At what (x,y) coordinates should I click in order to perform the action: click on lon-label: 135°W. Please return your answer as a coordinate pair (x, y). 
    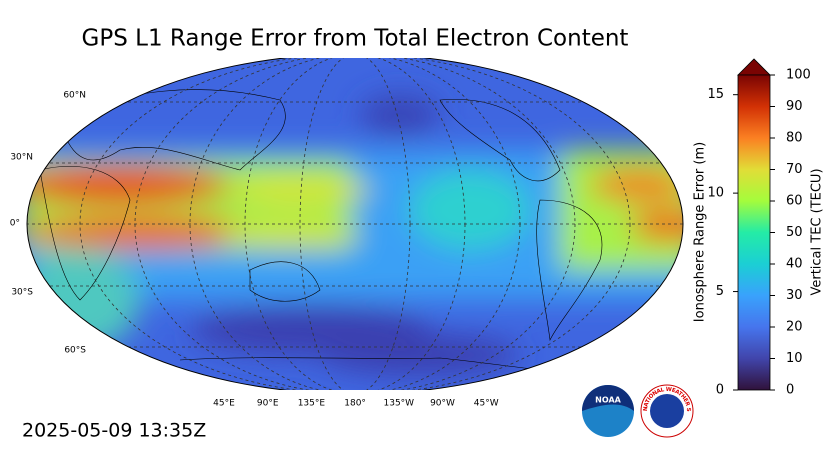
    Looking at the image, I should click on (399, 404).